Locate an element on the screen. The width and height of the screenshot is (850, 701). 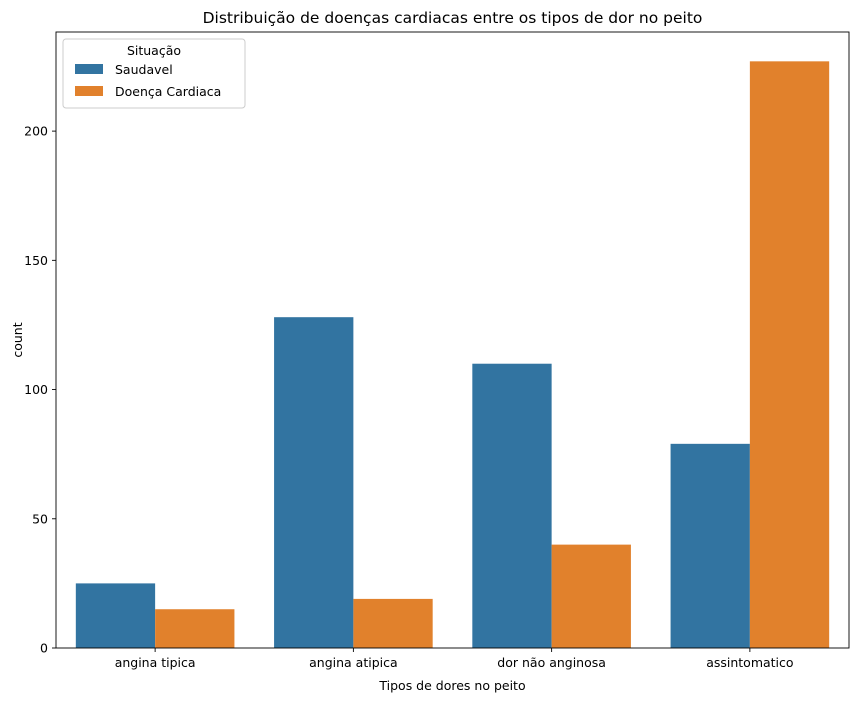
legend-title: Situação is located at coordinates (154, 50).